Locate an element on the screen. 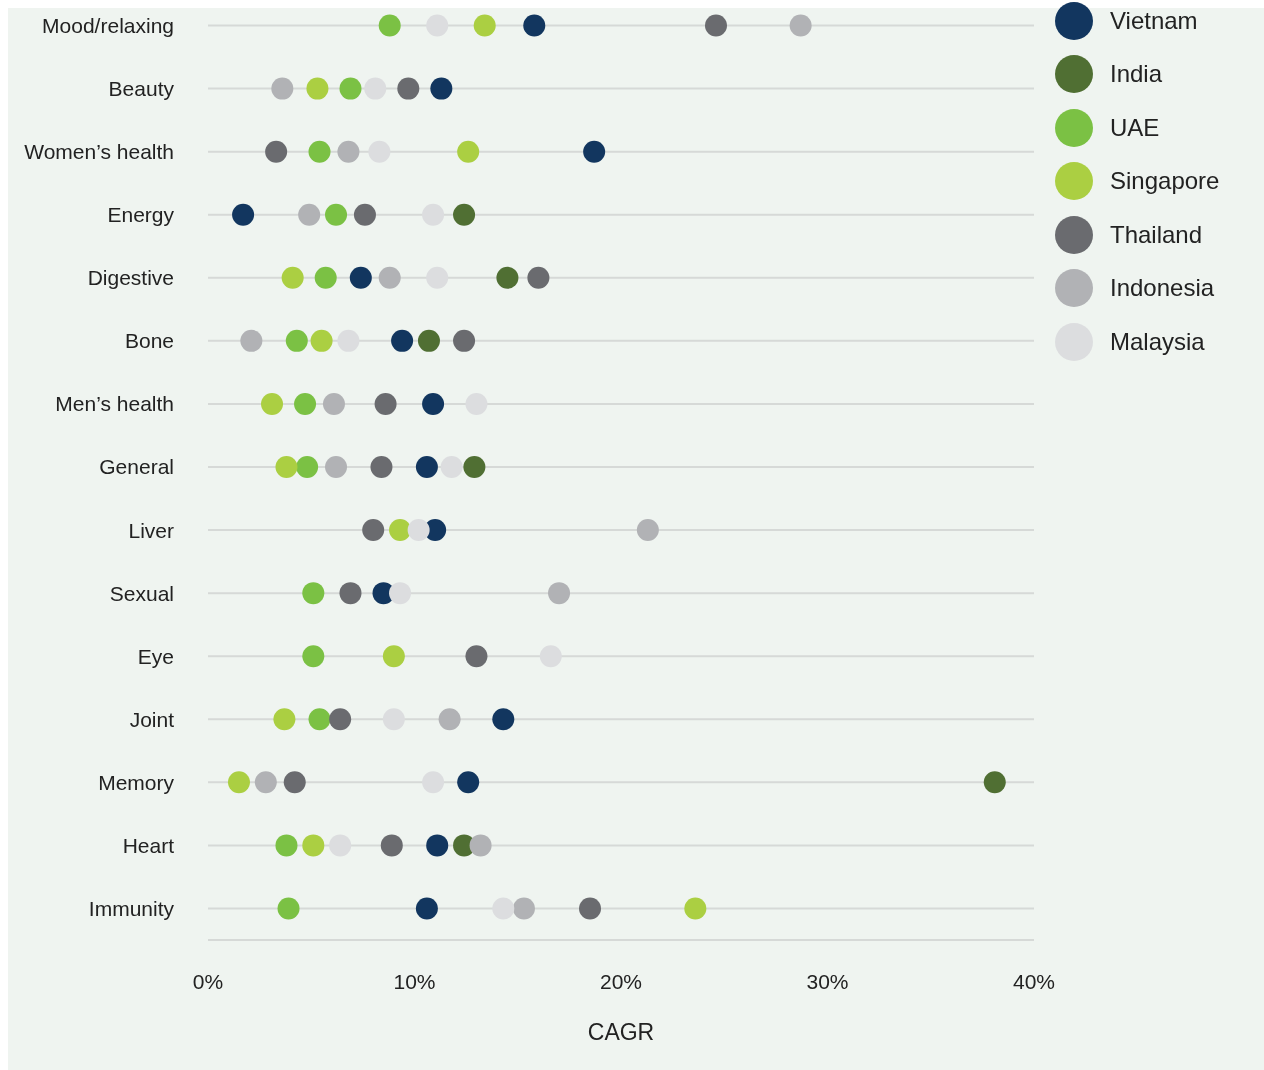  y-tick-label: Liver is located at coordinates (151, 530).